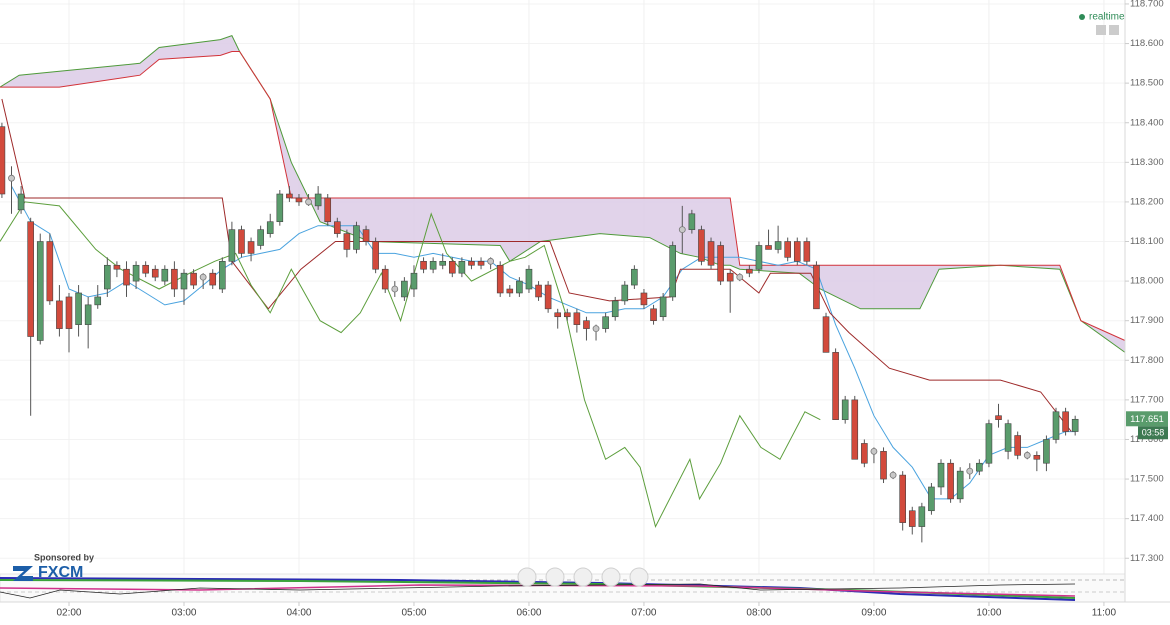 The image size is (1170, 625). I want to click on x-tick-label: 09:00, so click(873, 613).